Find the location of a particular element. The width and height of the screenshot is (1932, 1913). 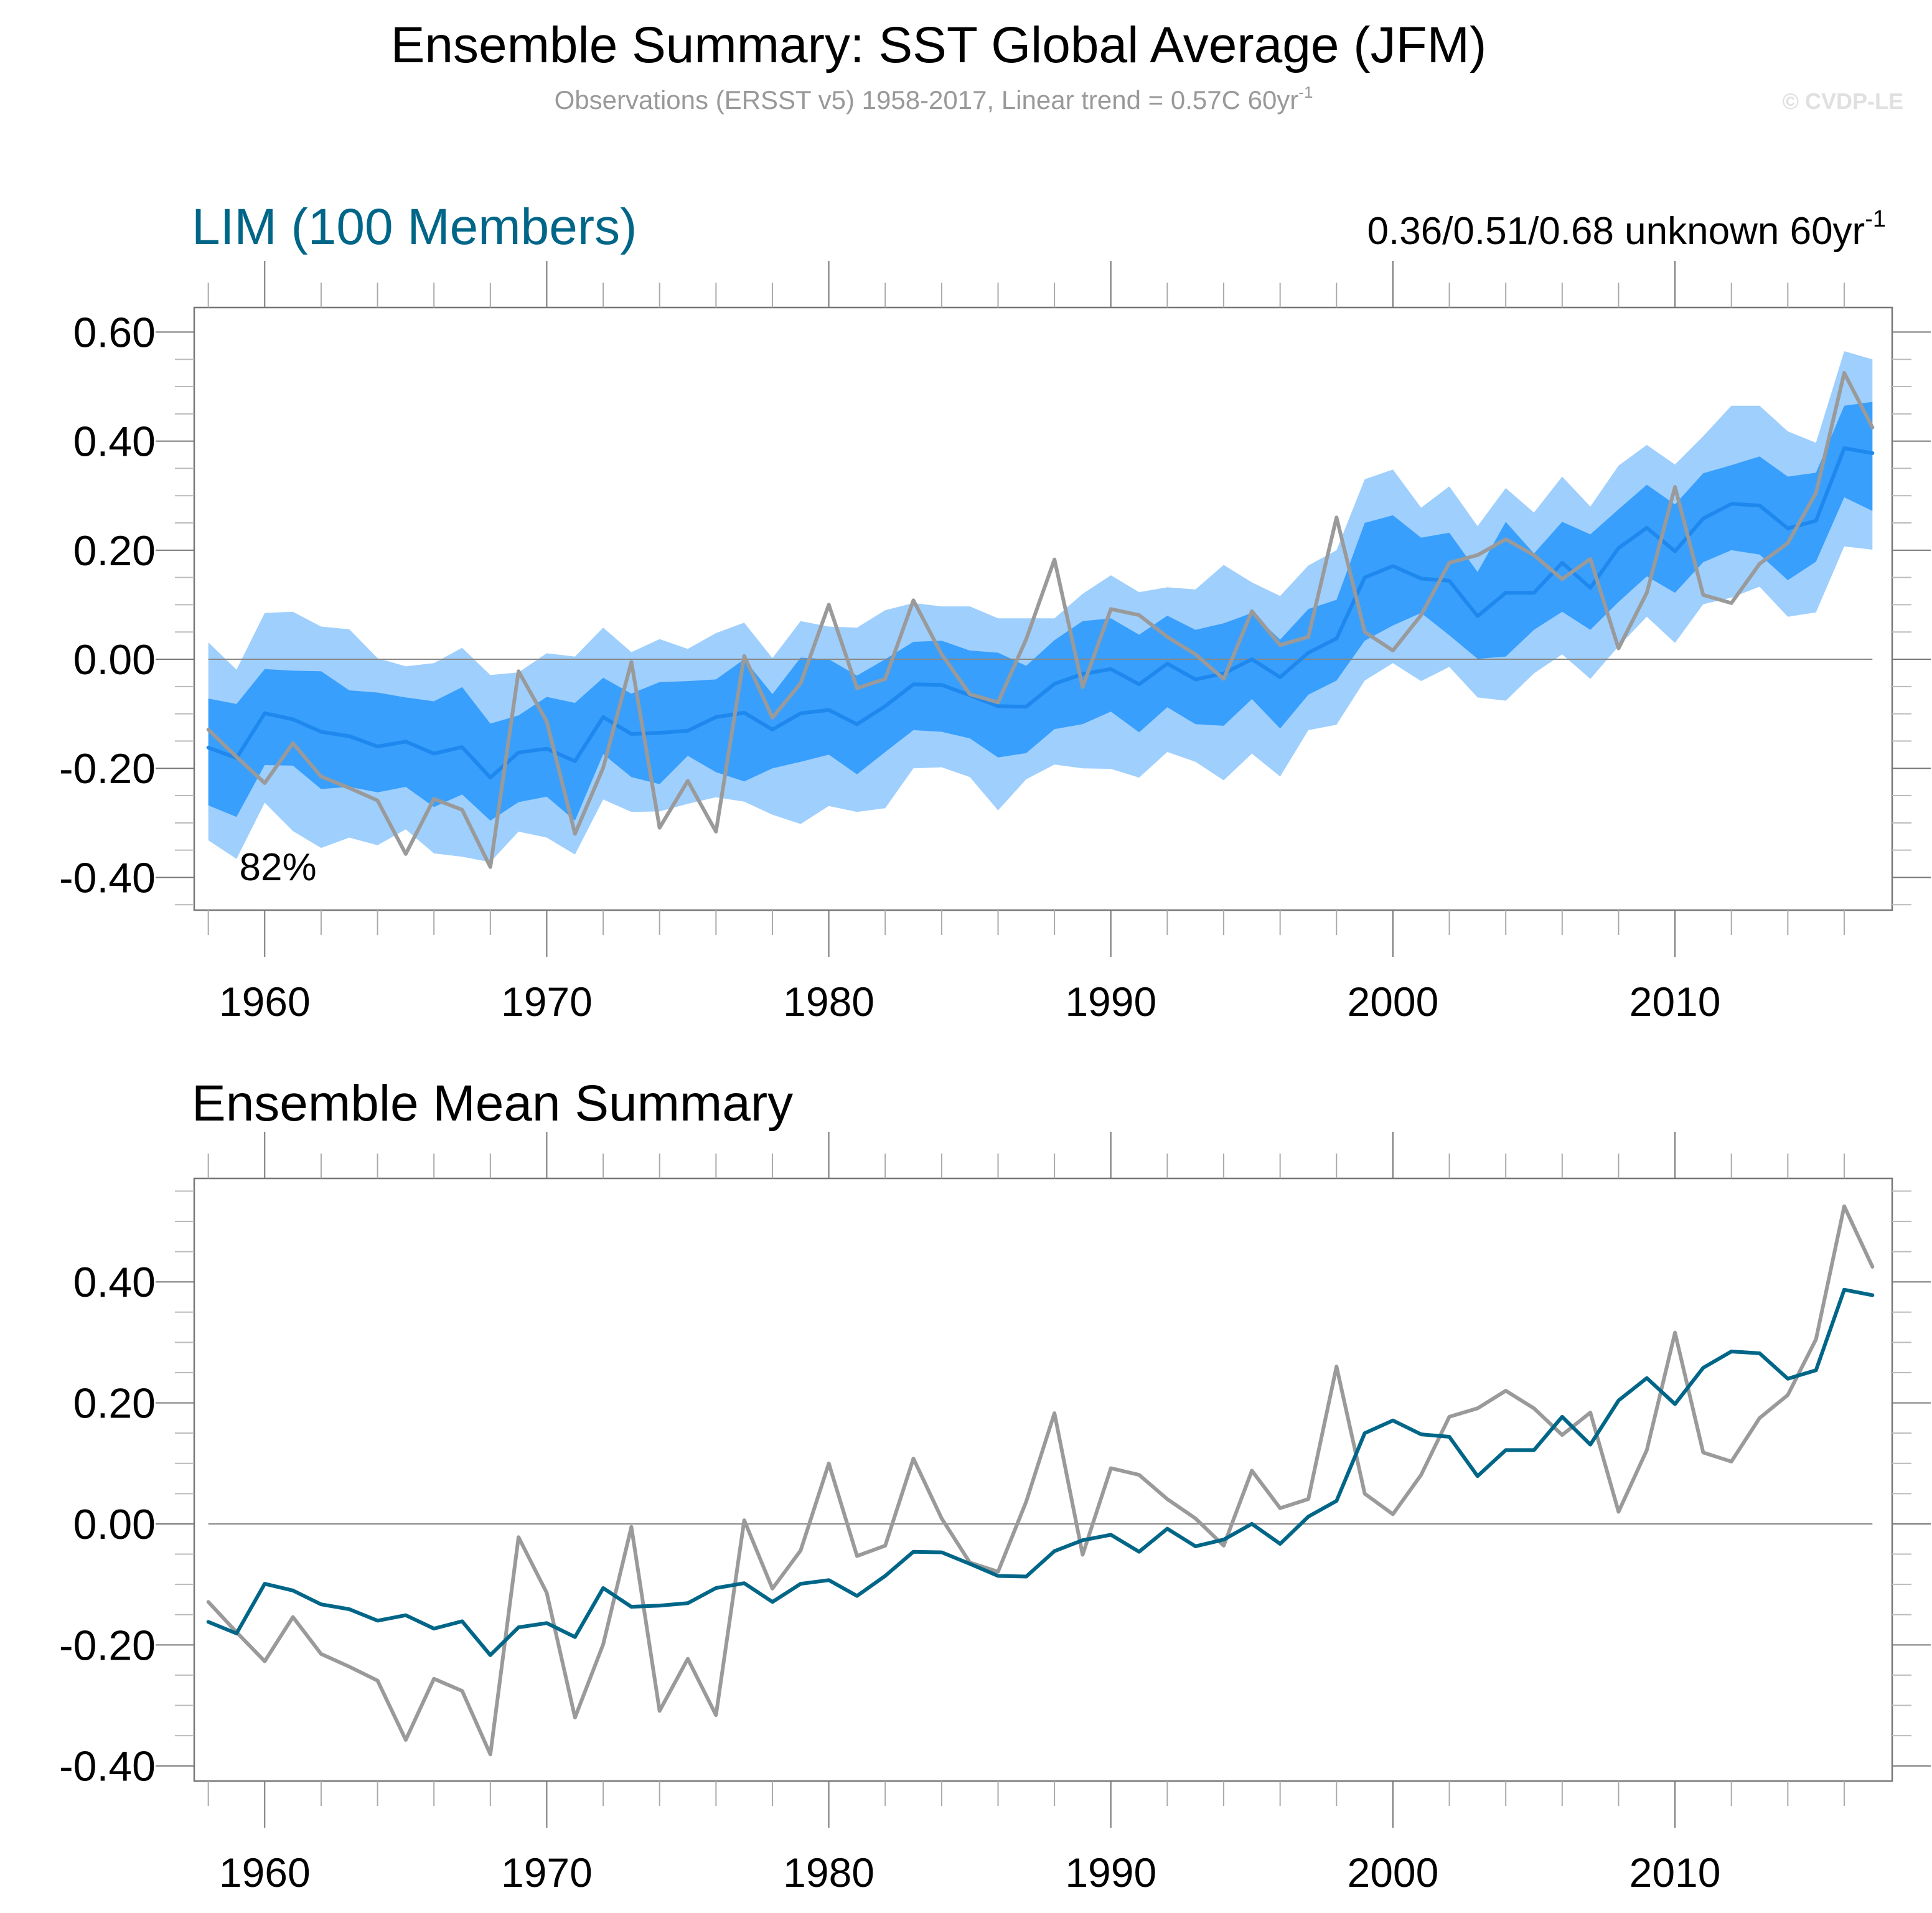

watermark: © CVDP-LE is located at coordinates (1843, 101).